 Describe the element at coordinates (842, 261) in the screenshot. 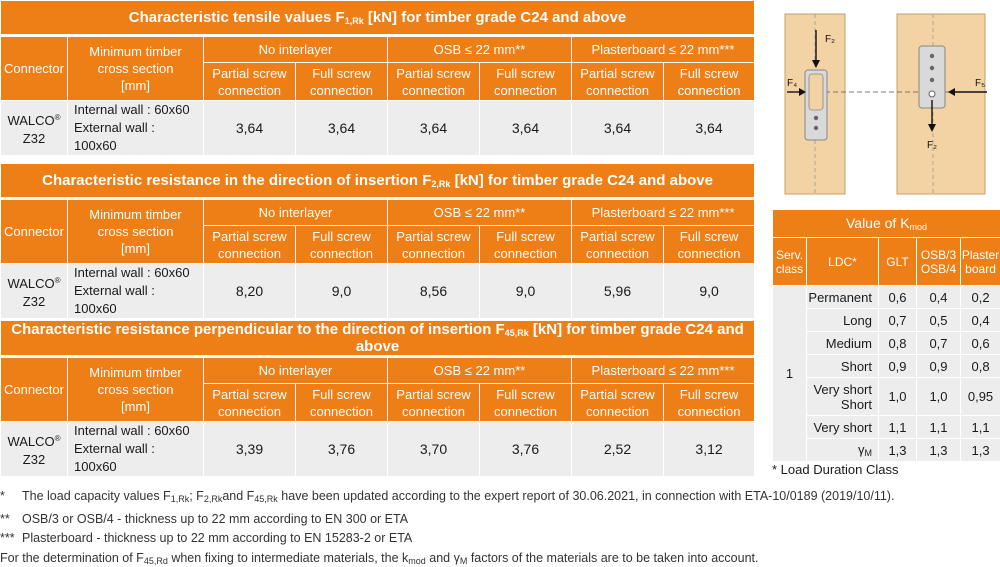

I see `ldc-header: LDC*` at that location.